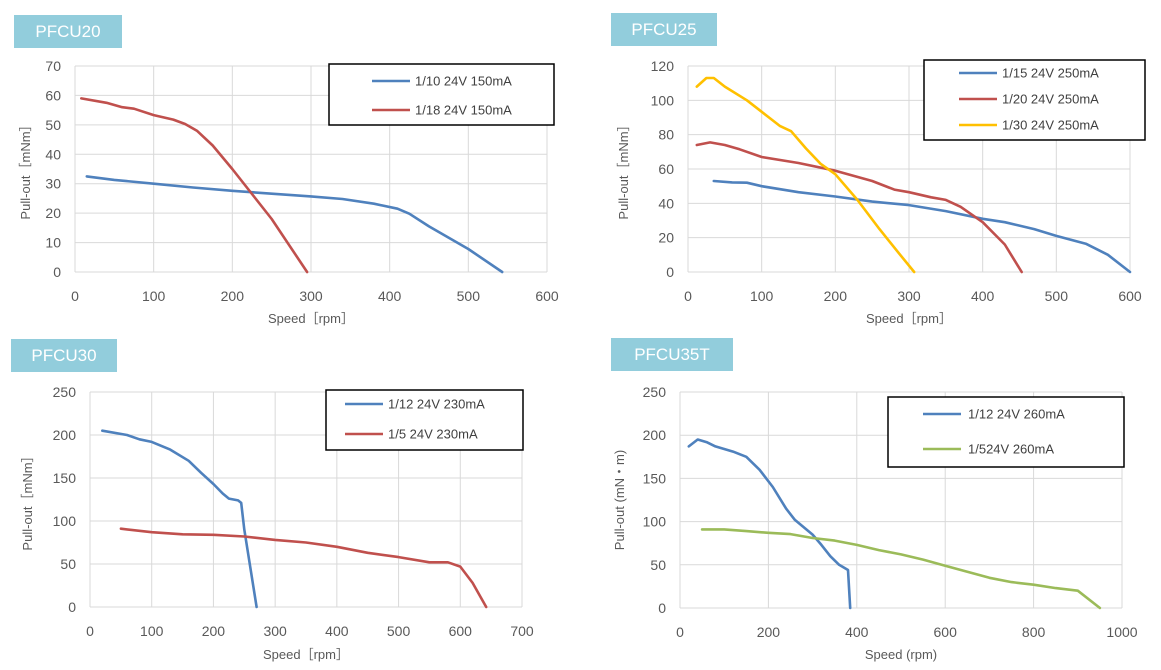  What do you see at coordinates (1121, 632) in the screenshot?
I see `chart4-xtick-label: 1000` at bounding box center [1121, 632].